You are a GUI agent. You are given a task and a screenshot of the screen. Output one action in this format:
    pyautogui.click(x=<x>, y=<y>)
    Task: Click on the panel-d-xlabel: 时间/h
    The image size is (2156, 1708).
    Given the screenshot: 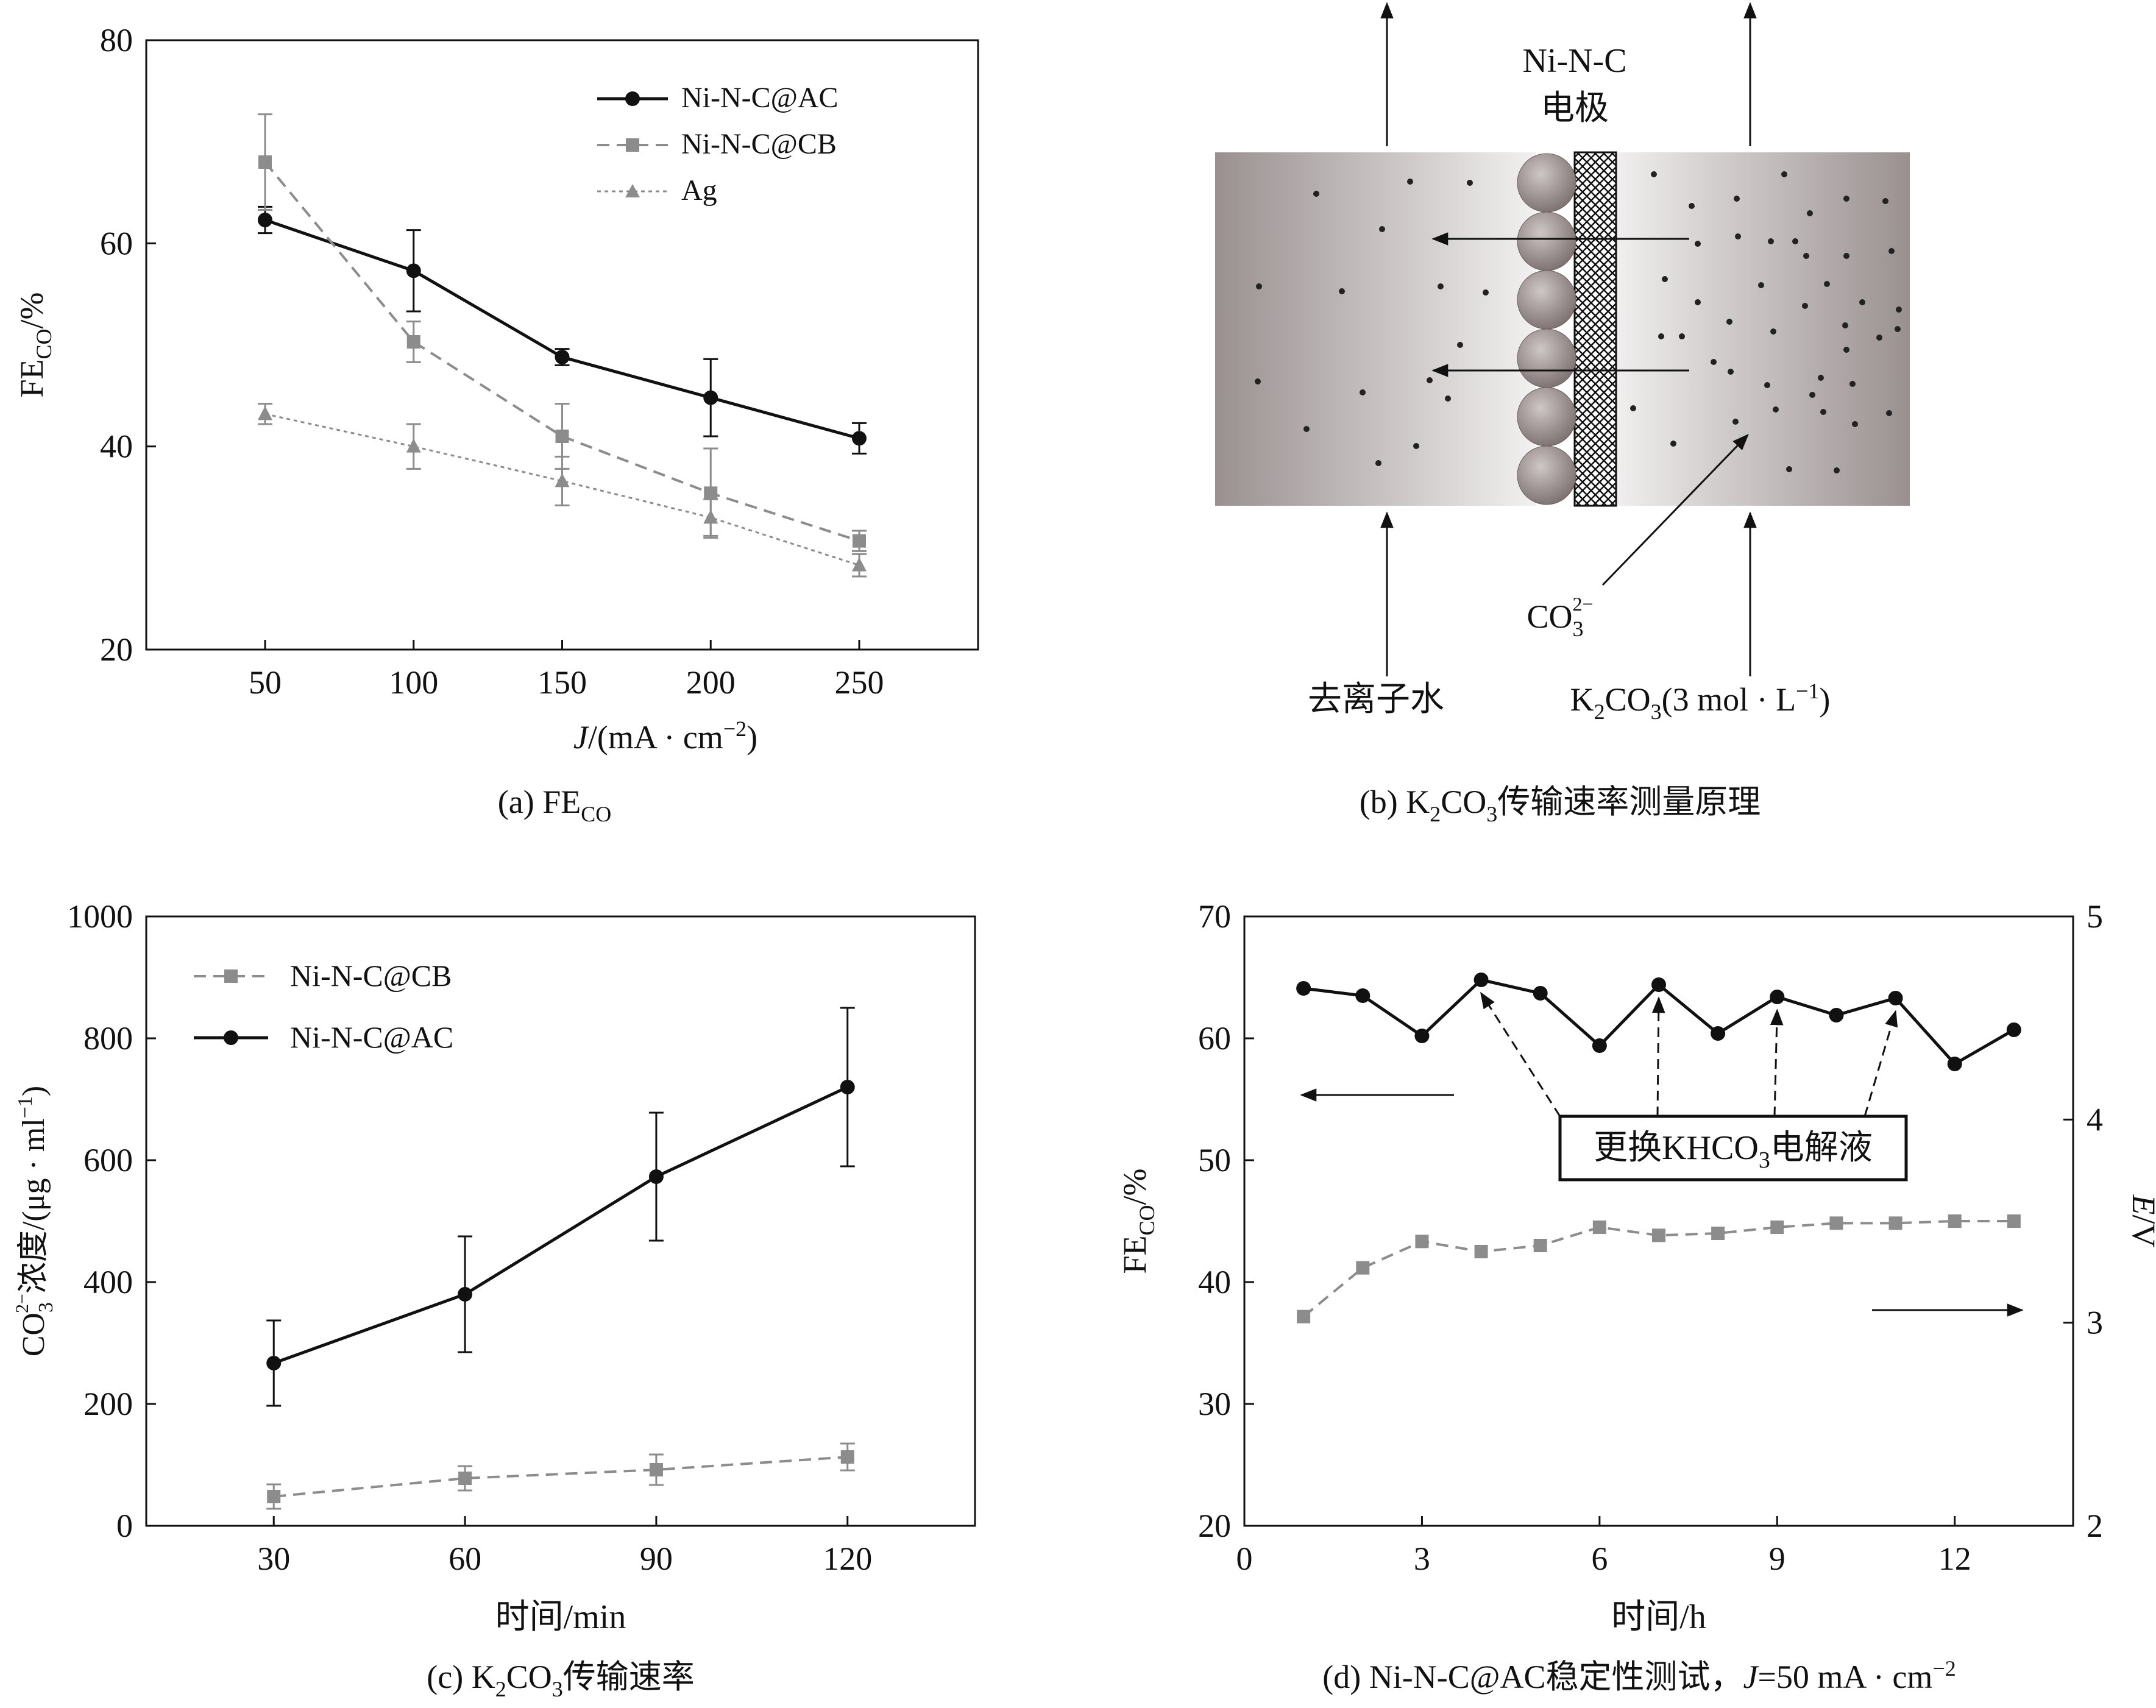 What is the action you would take?
    pyautogui.click(x=1658, y=1617)
    